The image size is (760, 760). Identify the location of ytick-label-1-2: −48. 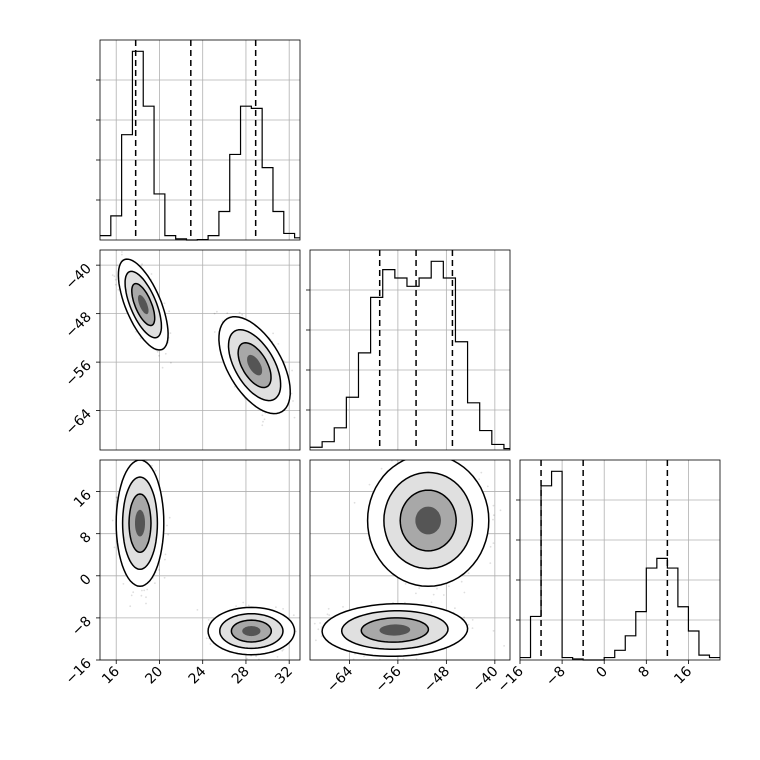
(79, 325).